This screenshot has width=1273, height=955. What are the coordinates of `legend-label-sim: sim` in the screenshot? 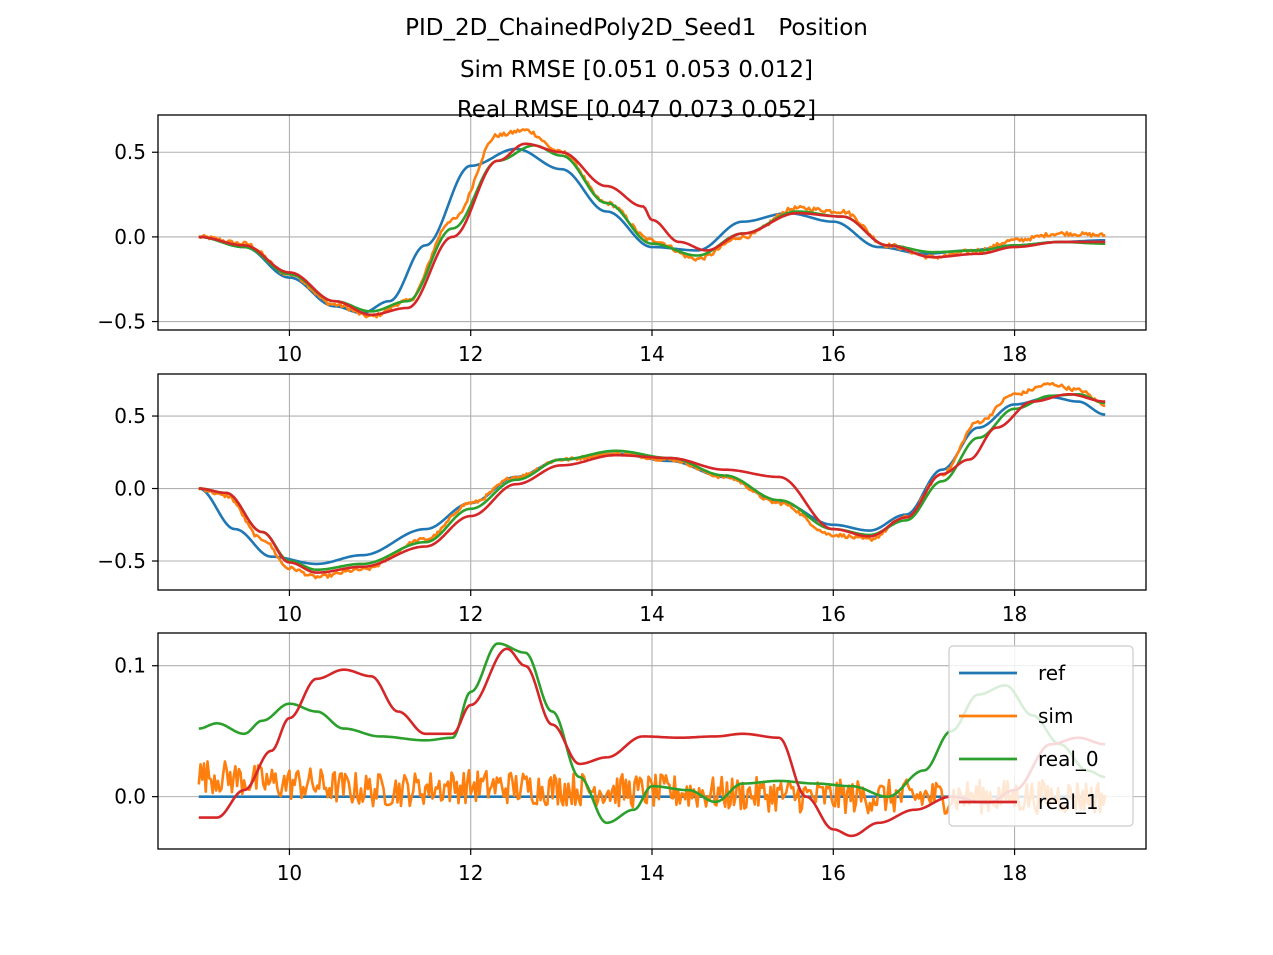 It's located at (1055, 716).